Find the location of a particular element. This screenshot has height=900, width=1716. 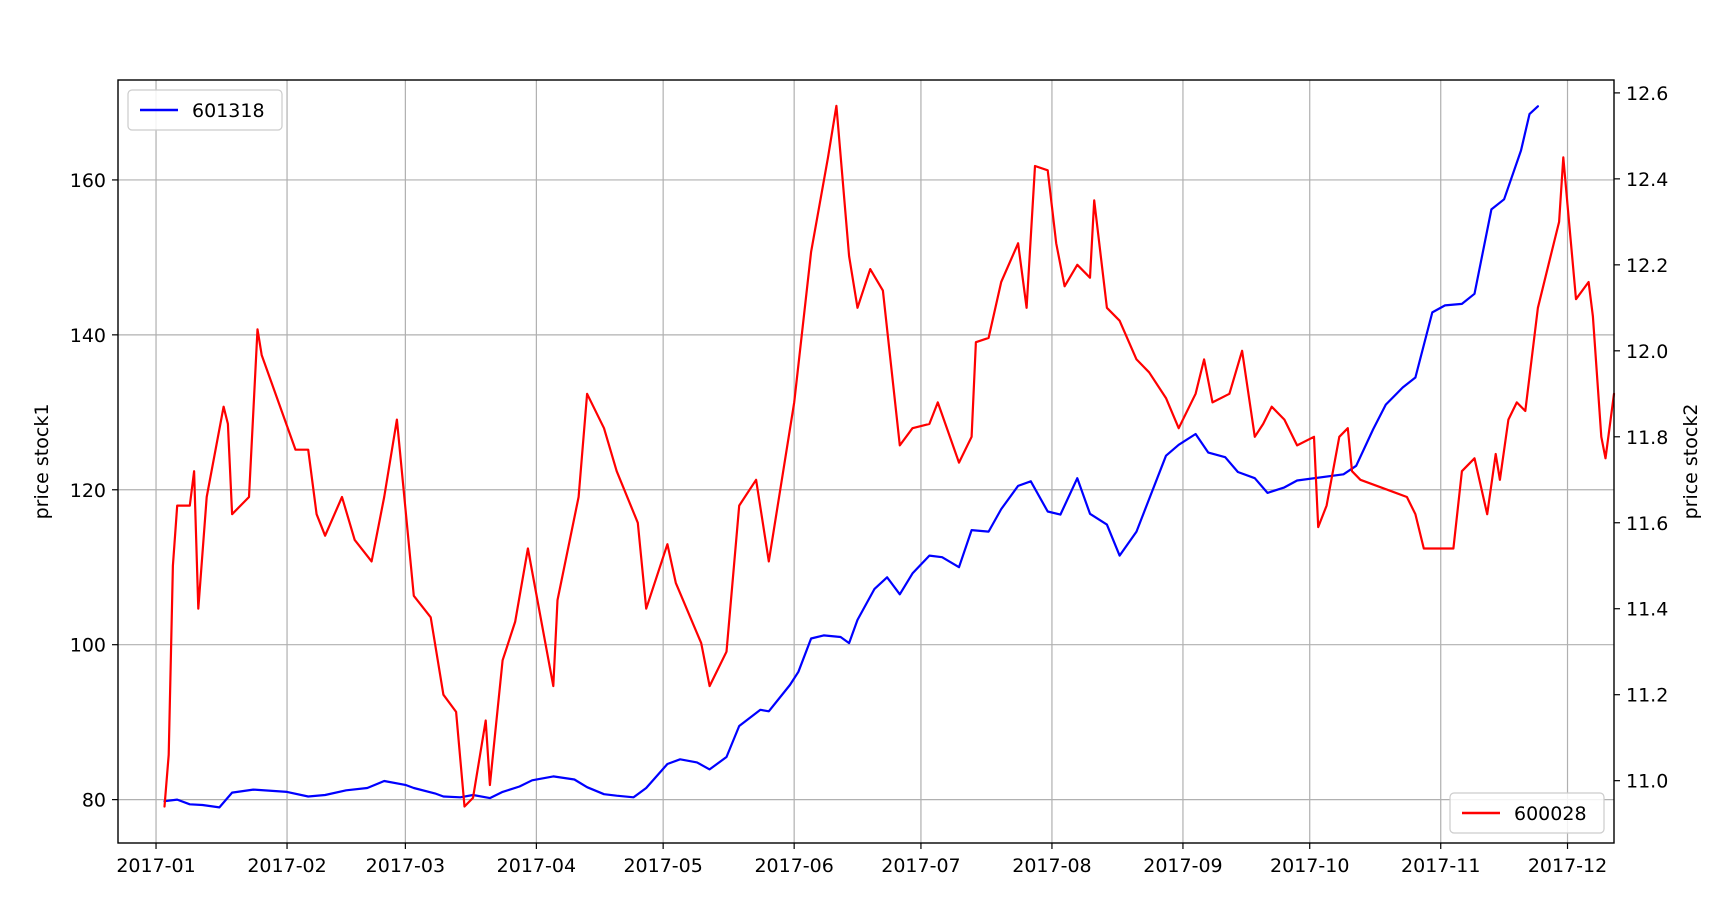

y-axis-left-label: price stock1 is located at coordinates (42, 462).